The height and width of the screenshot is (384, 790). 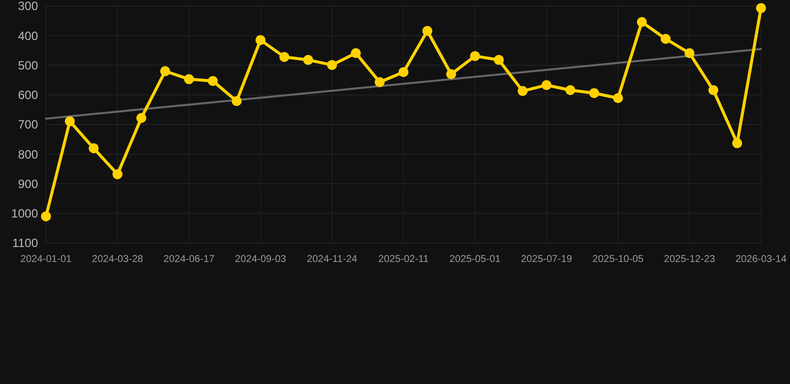 What do you see at coordinates (25, 243) in the screenshot?
I see `y-tick-label: 1100` at bounding box center [25, 243].